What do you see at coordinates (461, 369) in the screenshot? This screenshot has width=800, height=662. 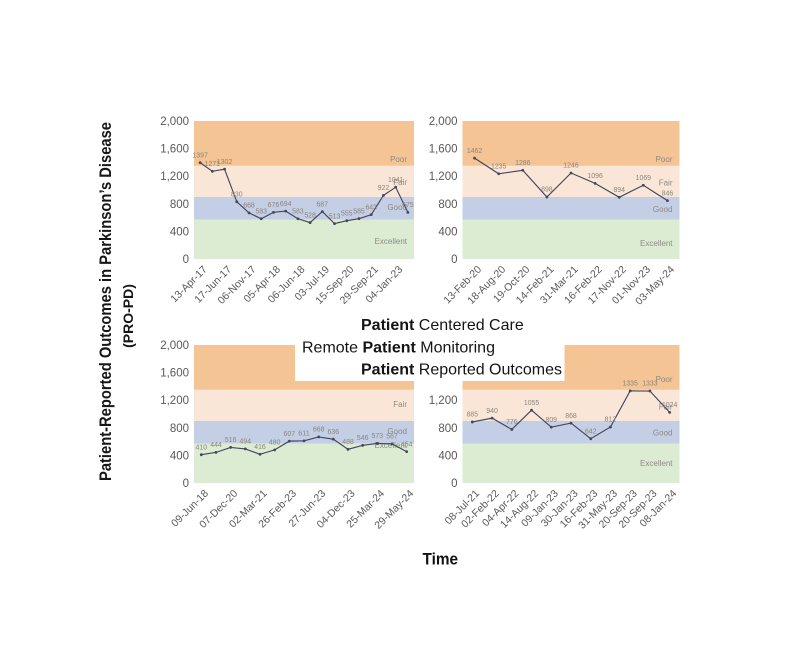 I see `svg-text: Patient Reported Outcomes` at bounding box center [461, 369].